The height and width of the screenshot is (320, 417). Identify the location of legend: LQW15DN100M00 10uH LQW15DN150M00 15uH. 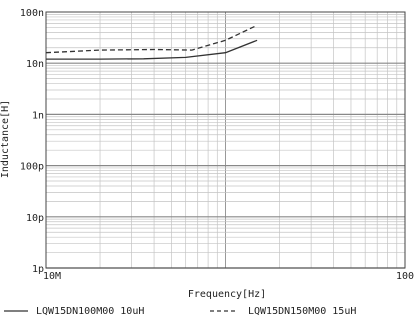
(180, 311).